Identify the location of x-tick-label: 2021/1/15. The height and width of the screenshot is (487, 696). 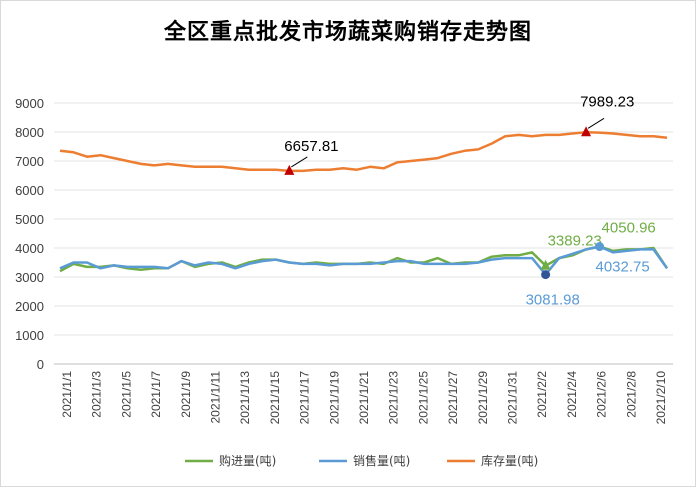
(275, 398).